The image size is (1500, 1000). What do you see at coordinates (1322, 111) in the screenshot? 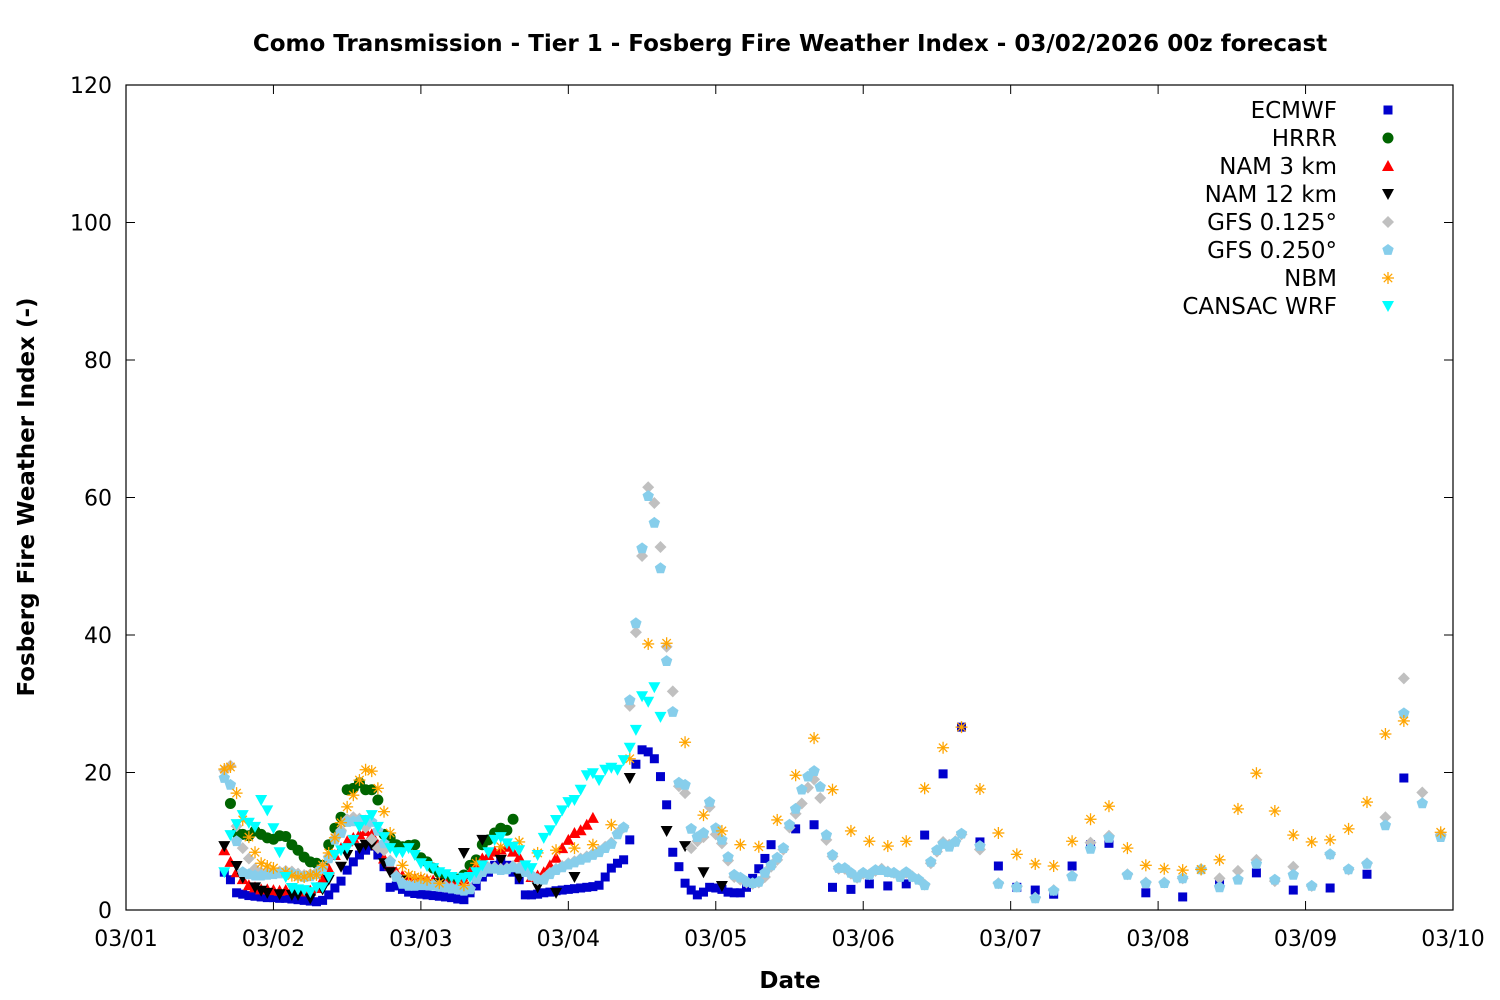
I see `legend-item: ECMWF` at bounding box center [1322, 111].